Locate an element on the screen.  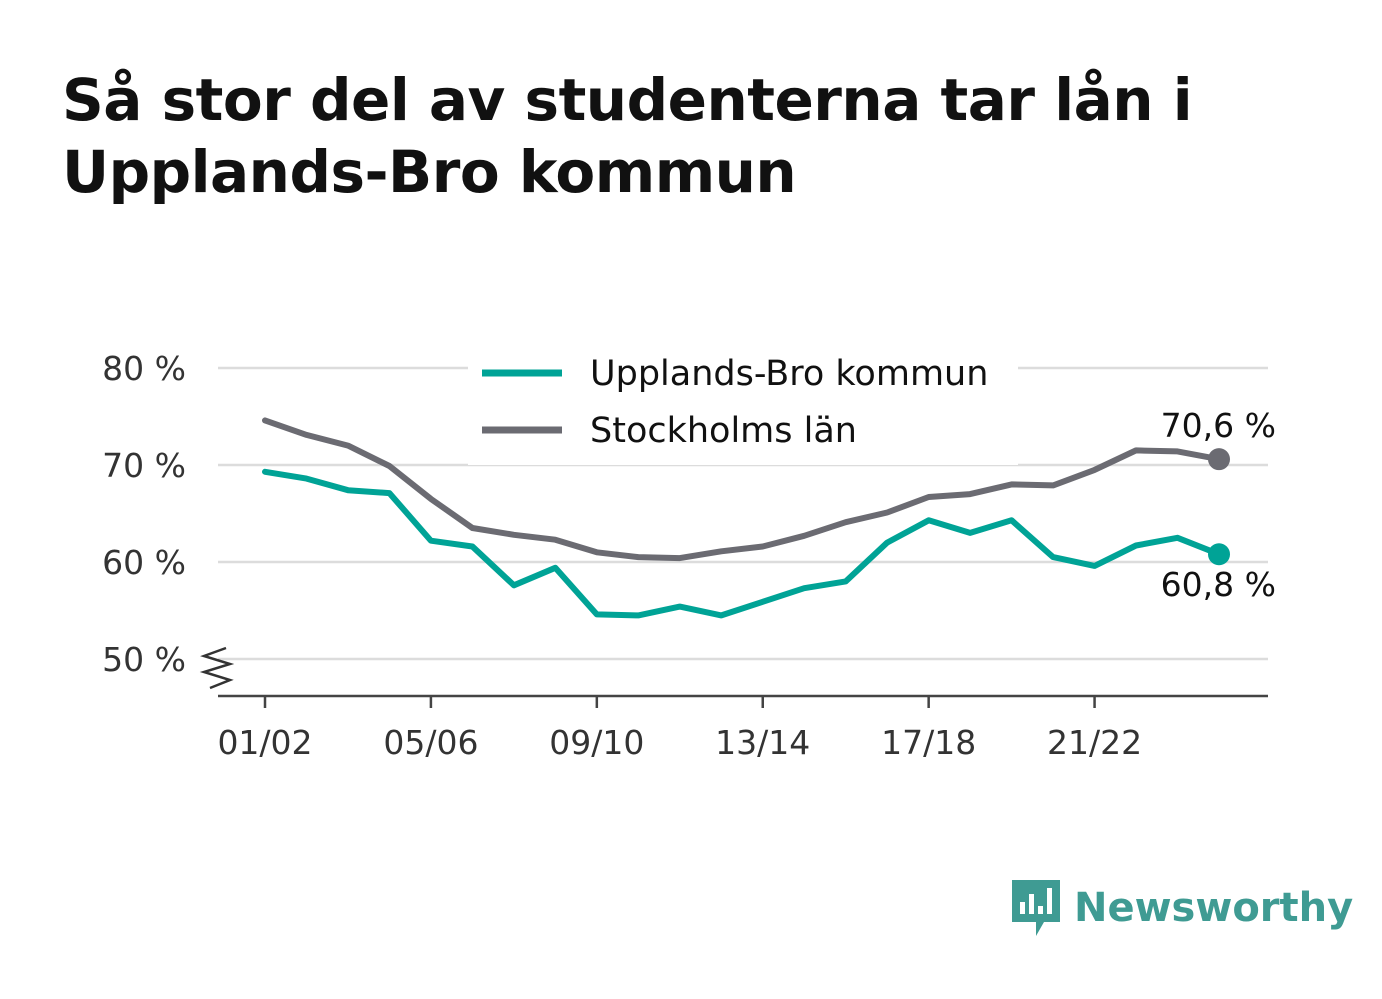
series-end-label: 70,6 % is located at coordinates (1218, 425).